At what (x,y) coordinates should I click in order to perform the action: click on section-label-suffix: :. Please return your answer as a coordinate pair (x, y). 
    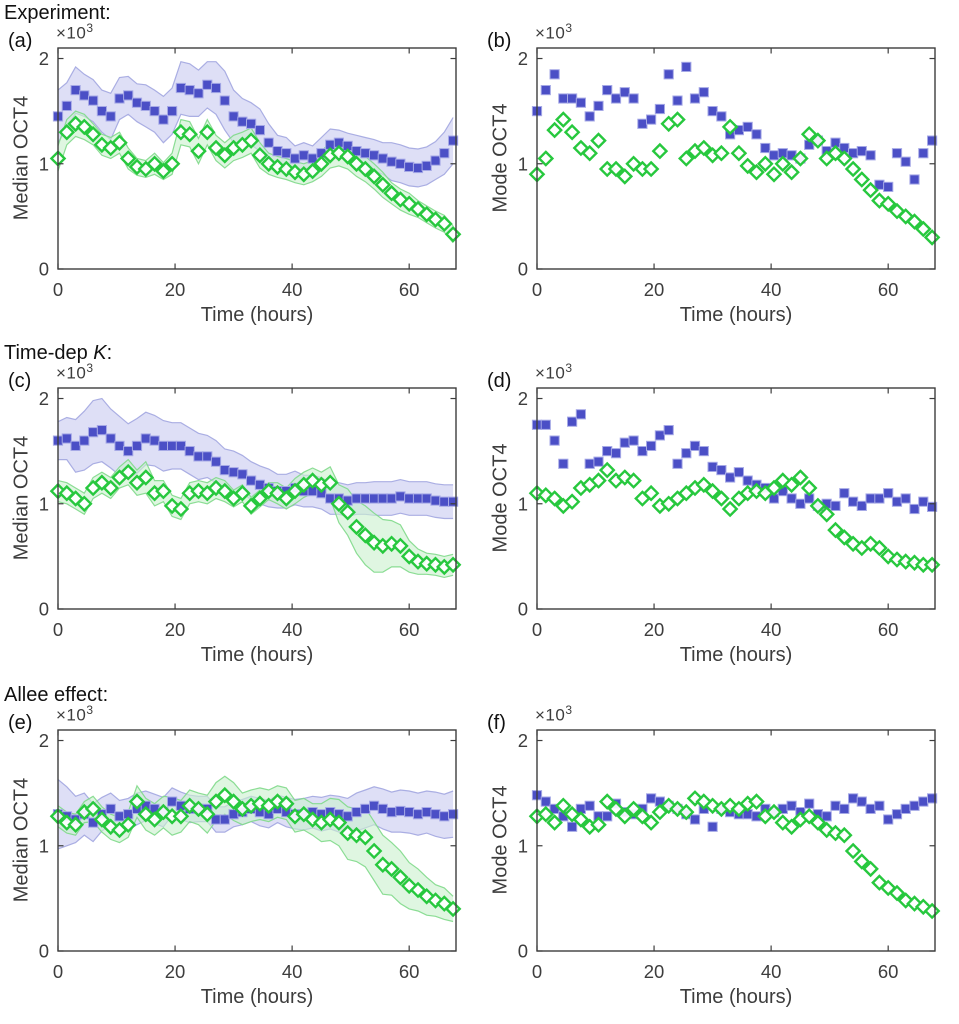
    Looking at the image, I should click on (109, 353).